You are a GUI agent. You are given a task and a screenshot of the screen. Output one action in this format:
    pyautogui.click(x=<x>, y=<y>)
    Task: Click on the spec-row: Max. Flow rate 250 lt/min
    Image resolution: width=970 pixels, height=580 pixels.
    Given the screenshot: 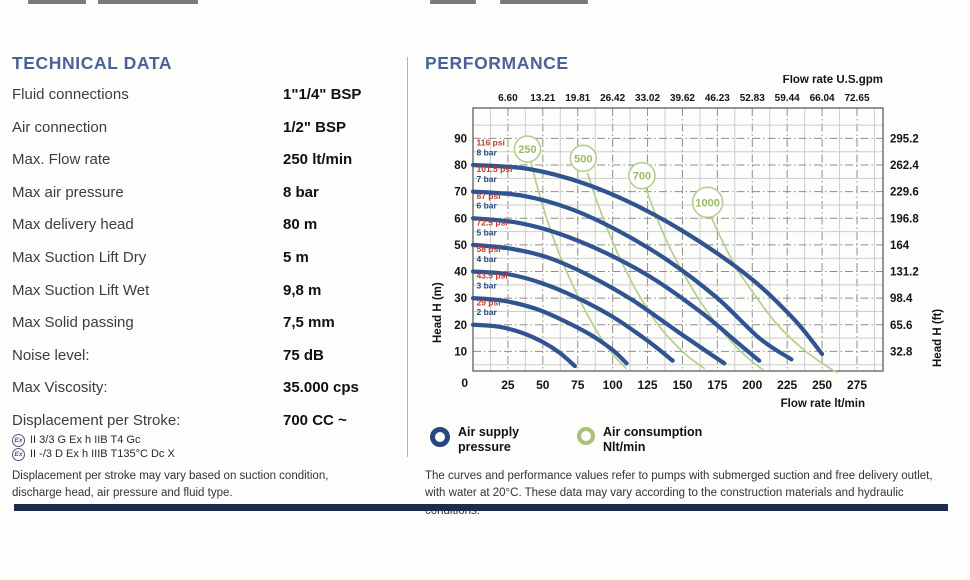 What is the action you would take?
    pyautogui.click(x=208, y=161)
    